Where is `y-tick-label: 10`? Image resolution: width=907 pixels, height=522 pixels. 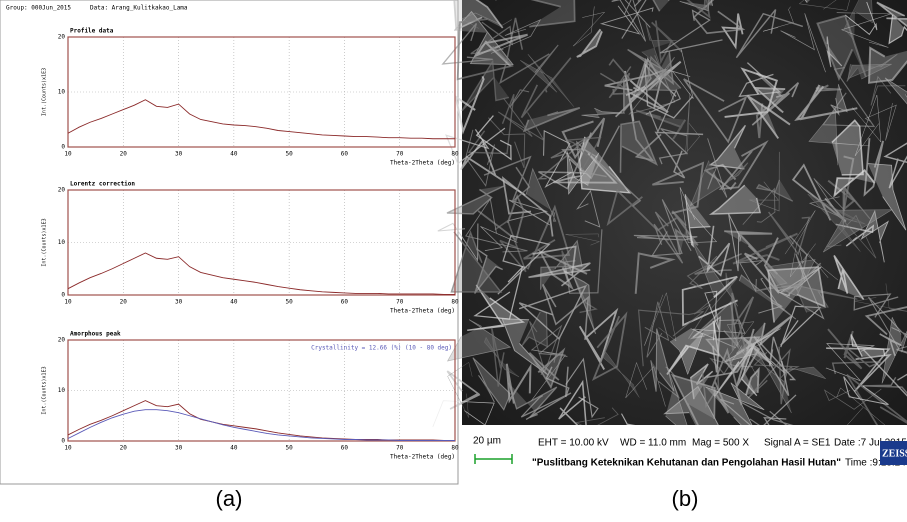 y-tick-label: 10 is located at coordinates (62, 242).